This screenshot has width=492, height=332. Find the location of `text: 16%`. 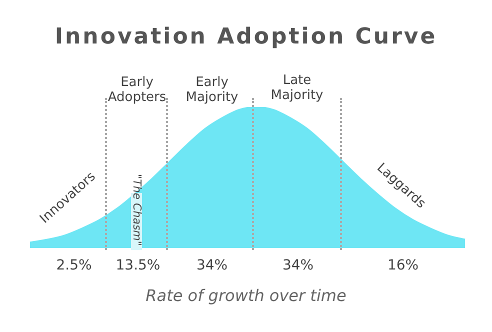

text: 16% is located at coordinates (403, 266).